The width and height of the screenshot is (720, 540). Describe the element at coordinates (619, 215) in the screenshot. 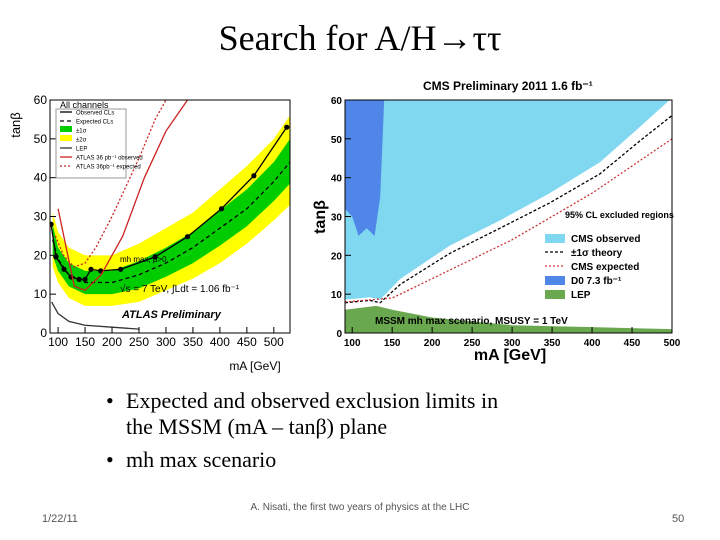

I see `annotation: 95% CL excluded regions` at that location.